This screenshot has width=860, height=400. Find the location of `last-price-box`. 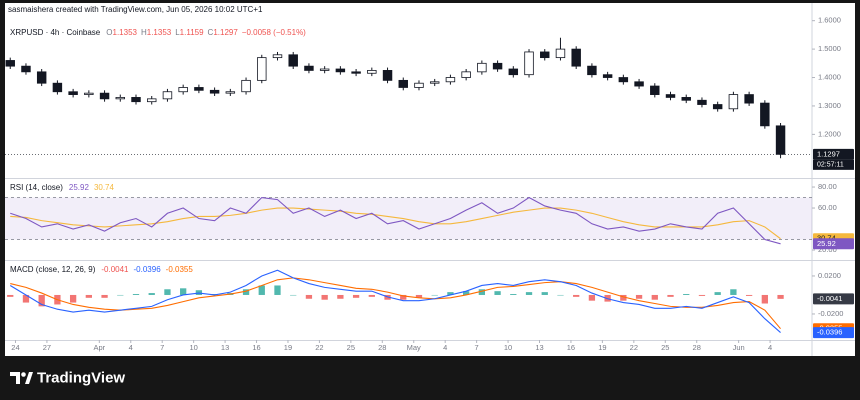

last-price-box is located at coordinates (833, 154).